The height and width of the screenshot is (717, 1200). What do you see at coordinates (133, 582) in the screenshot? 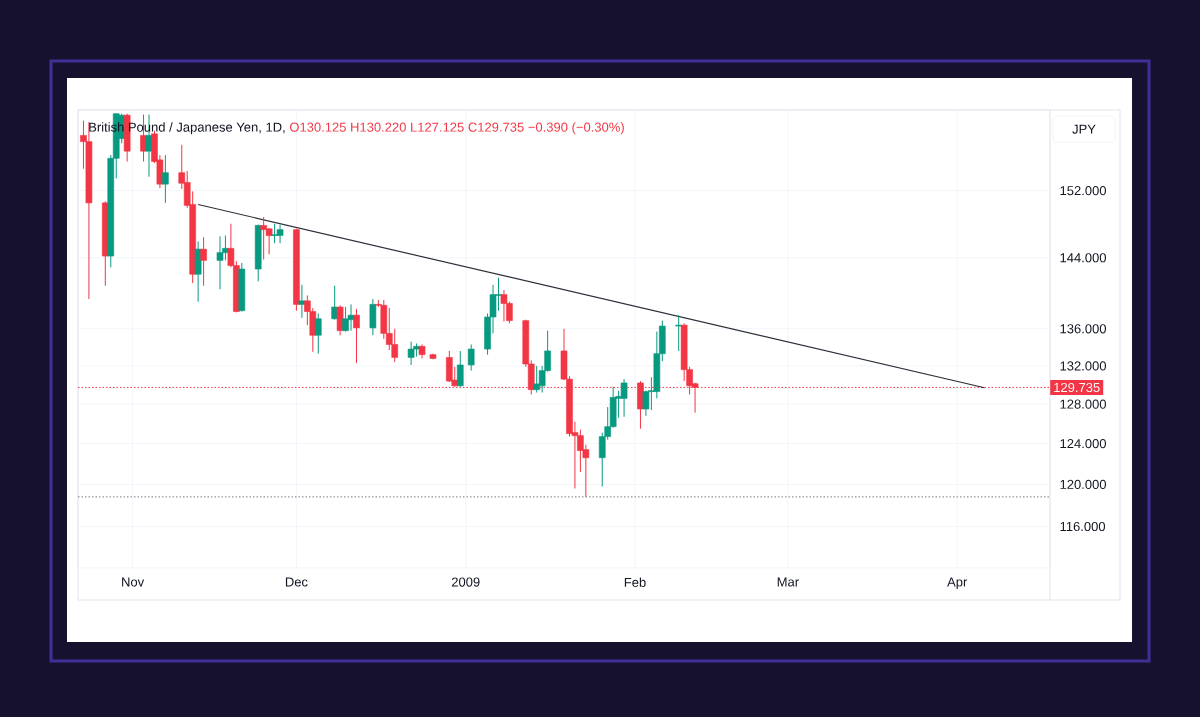
I see `x-tick-label: Nov` at bounding box center [133, 582].